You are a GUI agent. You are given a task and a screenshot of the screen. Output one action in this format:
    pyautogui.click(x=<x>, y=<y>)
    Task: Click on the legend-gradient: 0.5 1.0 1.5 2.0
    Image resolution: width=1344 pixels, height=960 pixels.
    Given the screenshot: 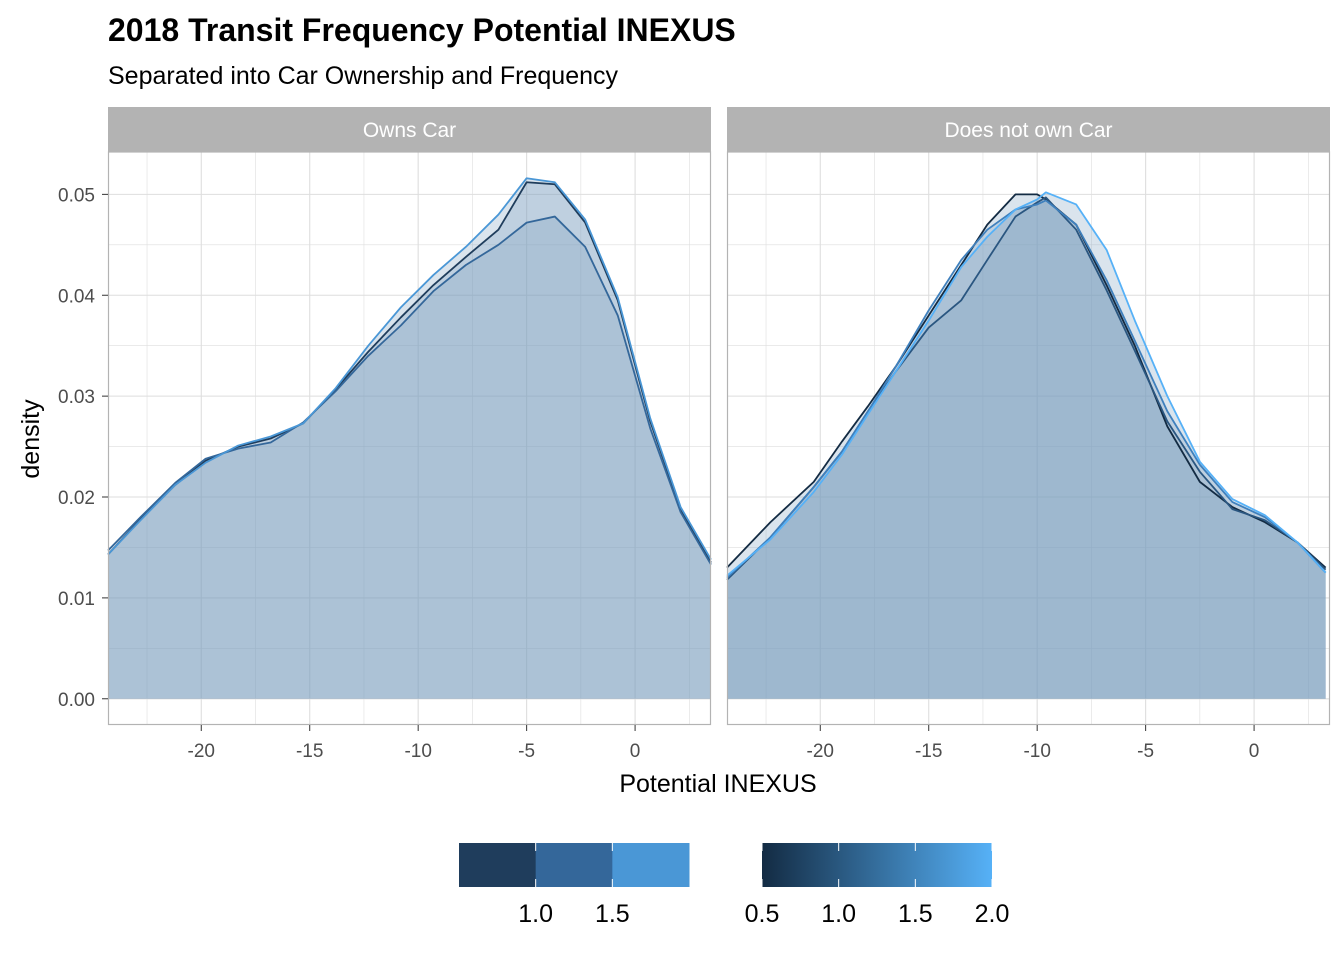 What is the action you would take?
    pyautogui.click(x=877, y=885)
    